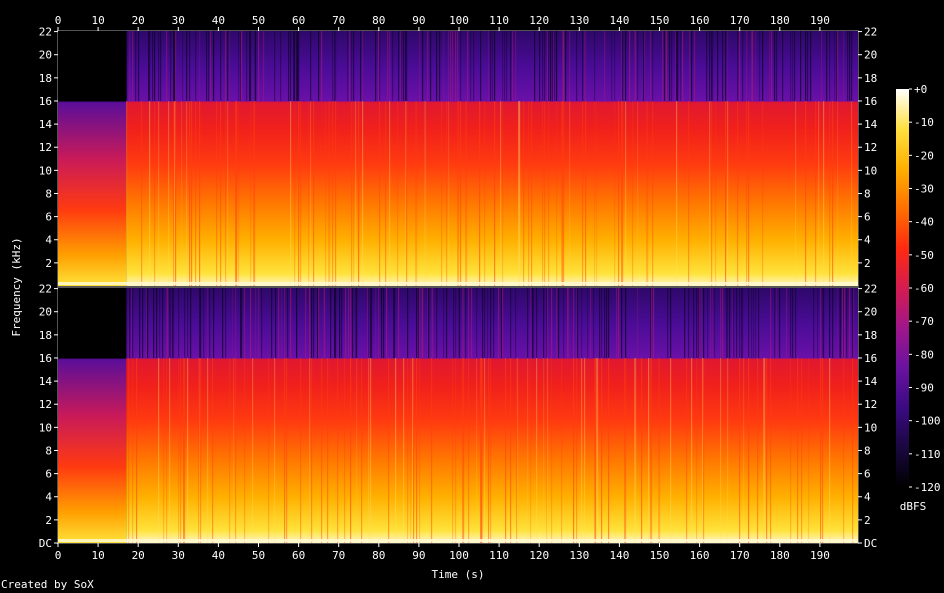 The image size is (944, 593). What do you see at coordinates (45, 78) in the screenshot?
I see `y-tick-label-left: 18` at bounding box center [45, 78].